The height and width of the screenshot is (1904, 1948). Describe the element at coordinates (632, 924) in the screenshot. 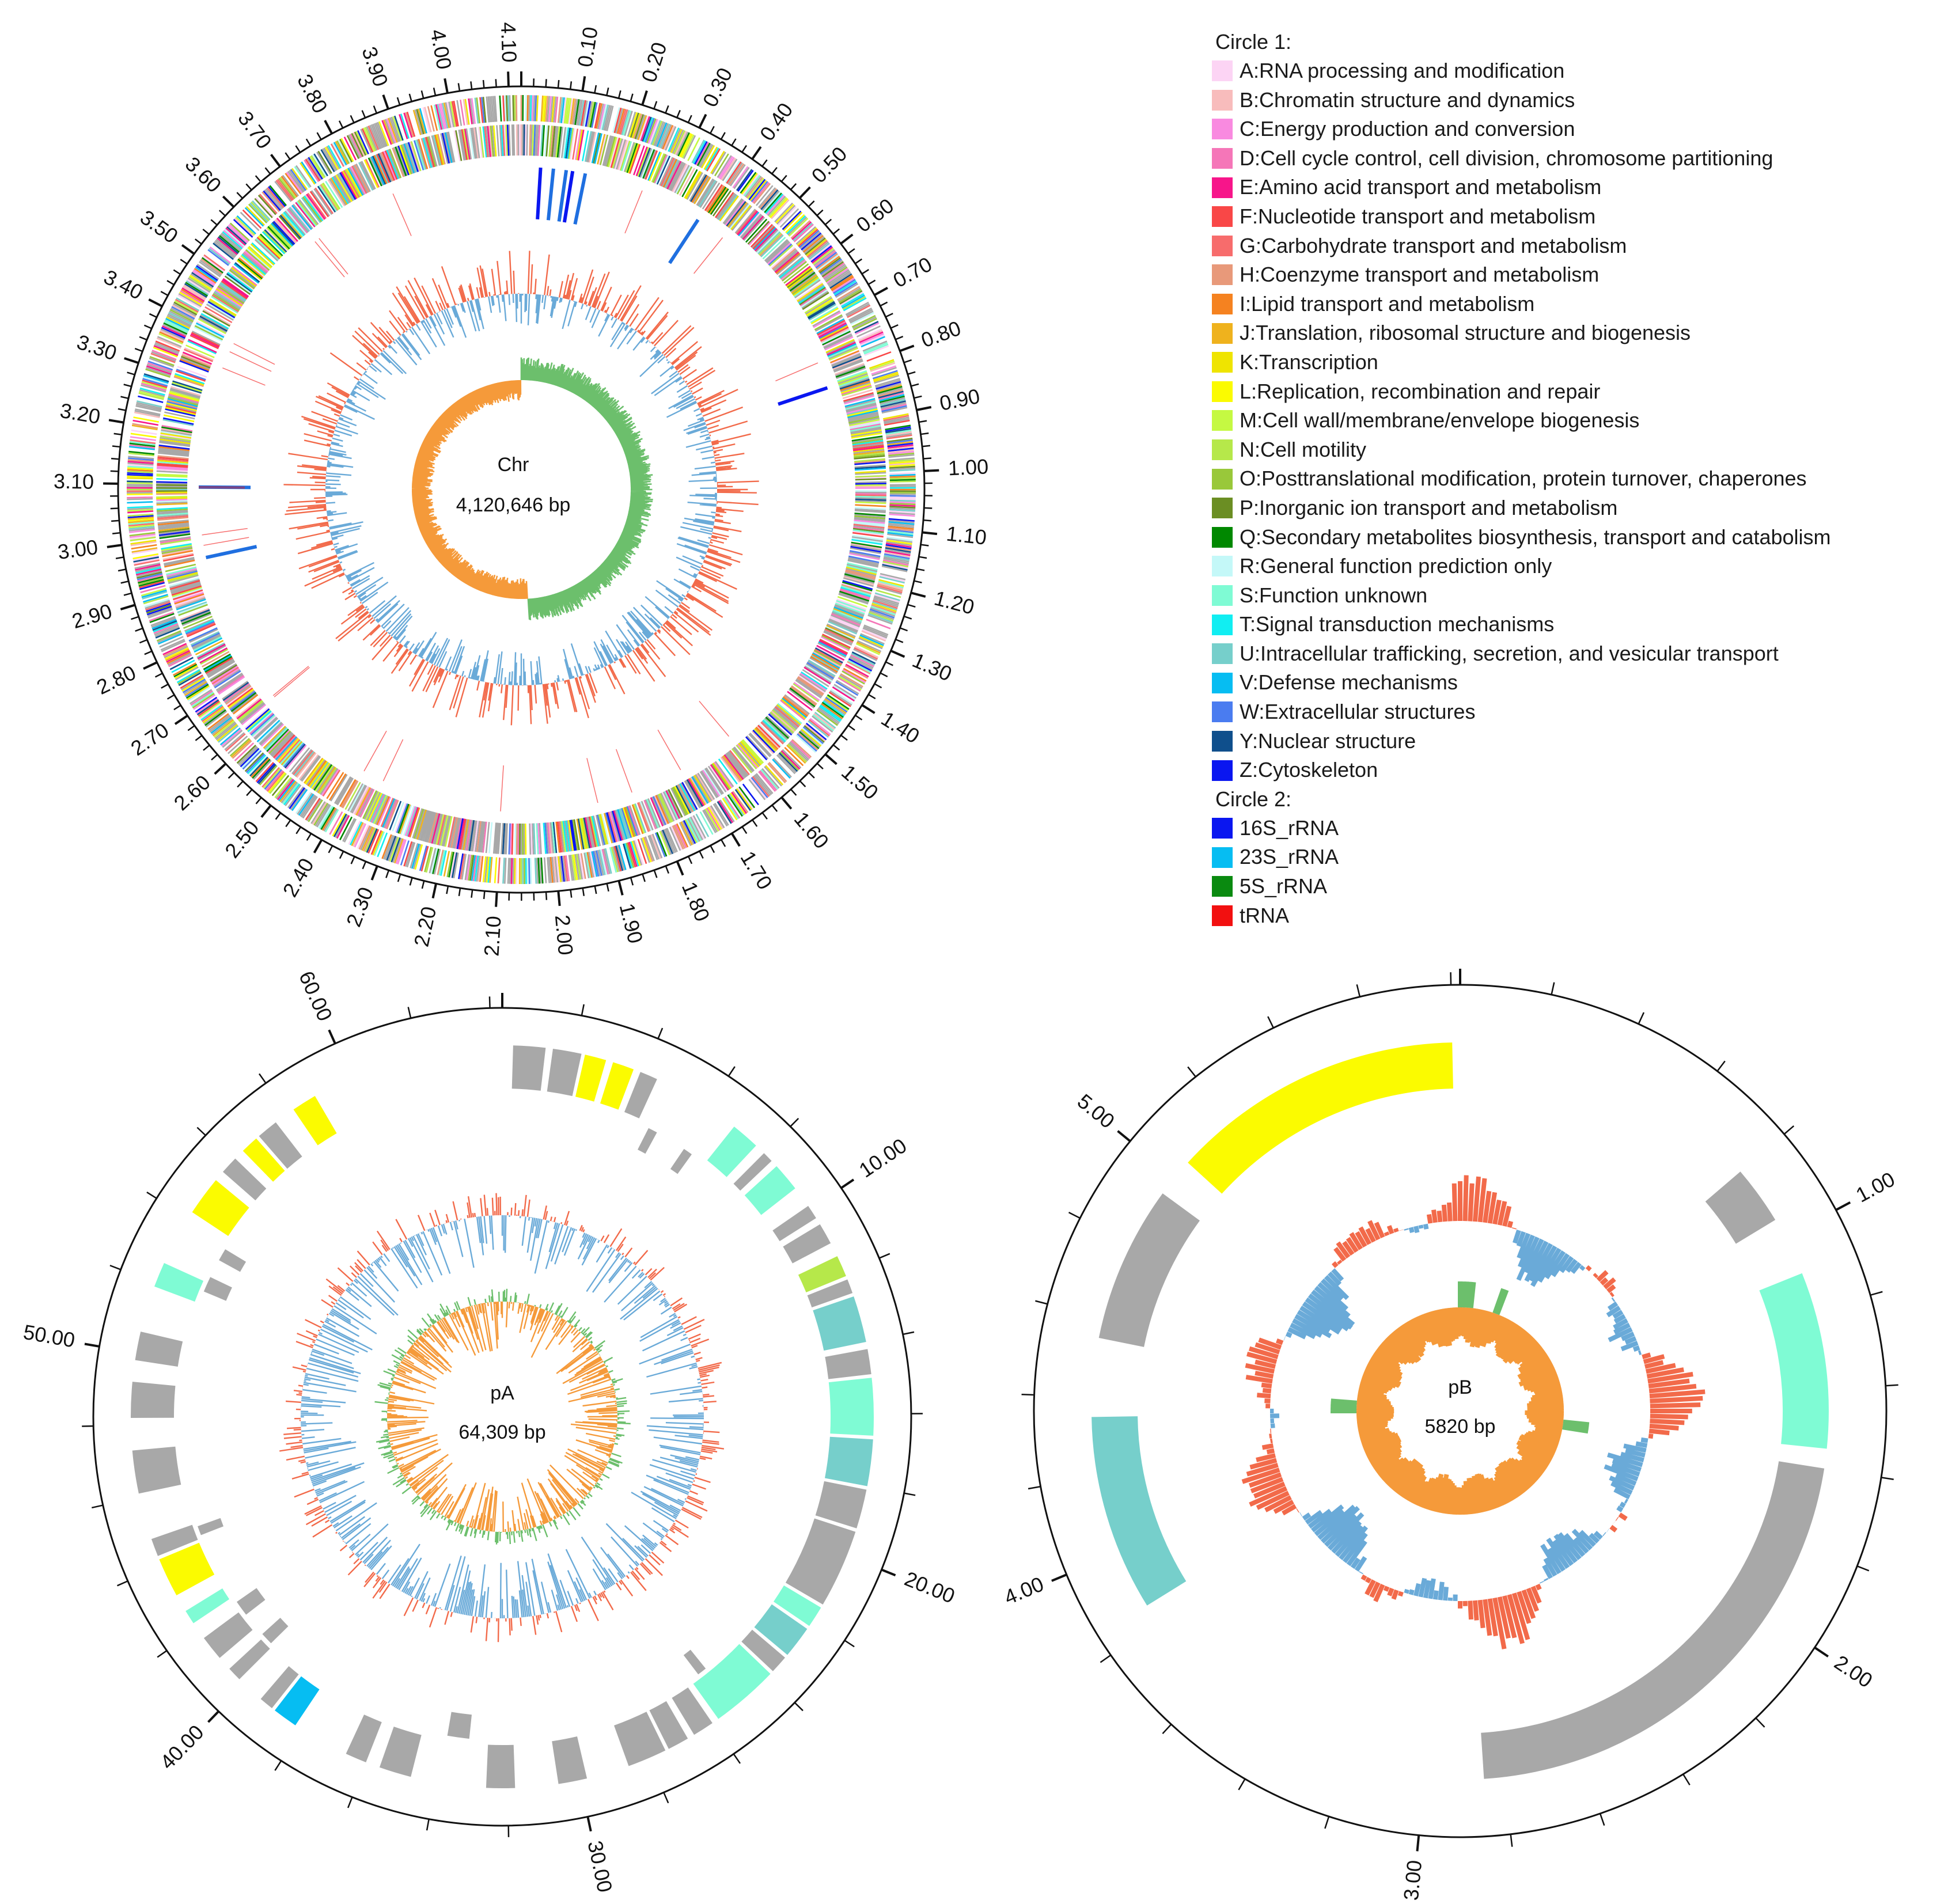

I see `chr-scale-tick-label: 1.90` at that location.